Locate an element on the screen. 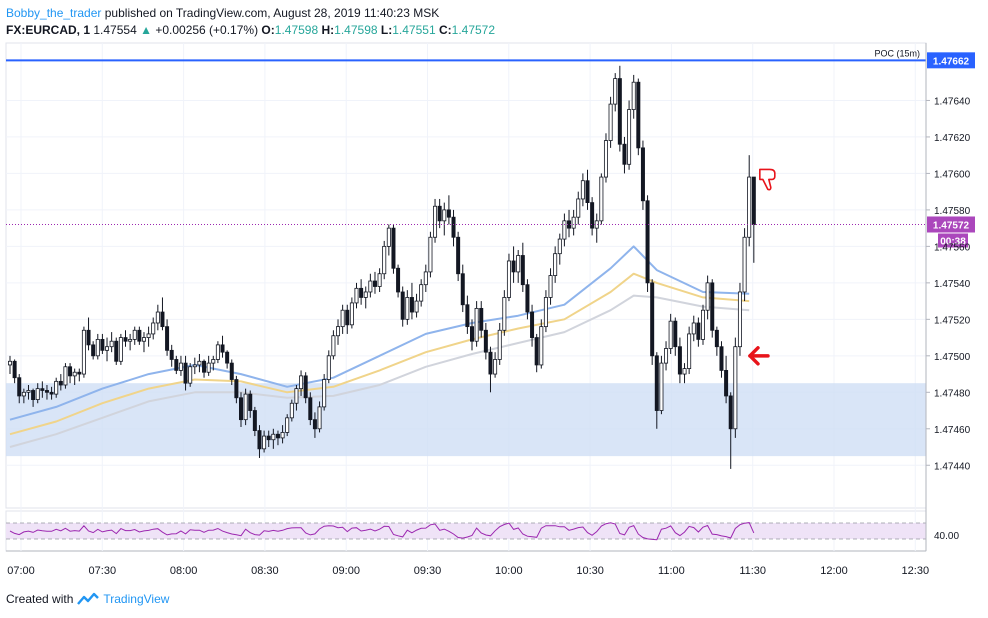 Image resolution: width=988 pixels, height=618 pixels. open-label: O: is located at coordinates (268, 30).